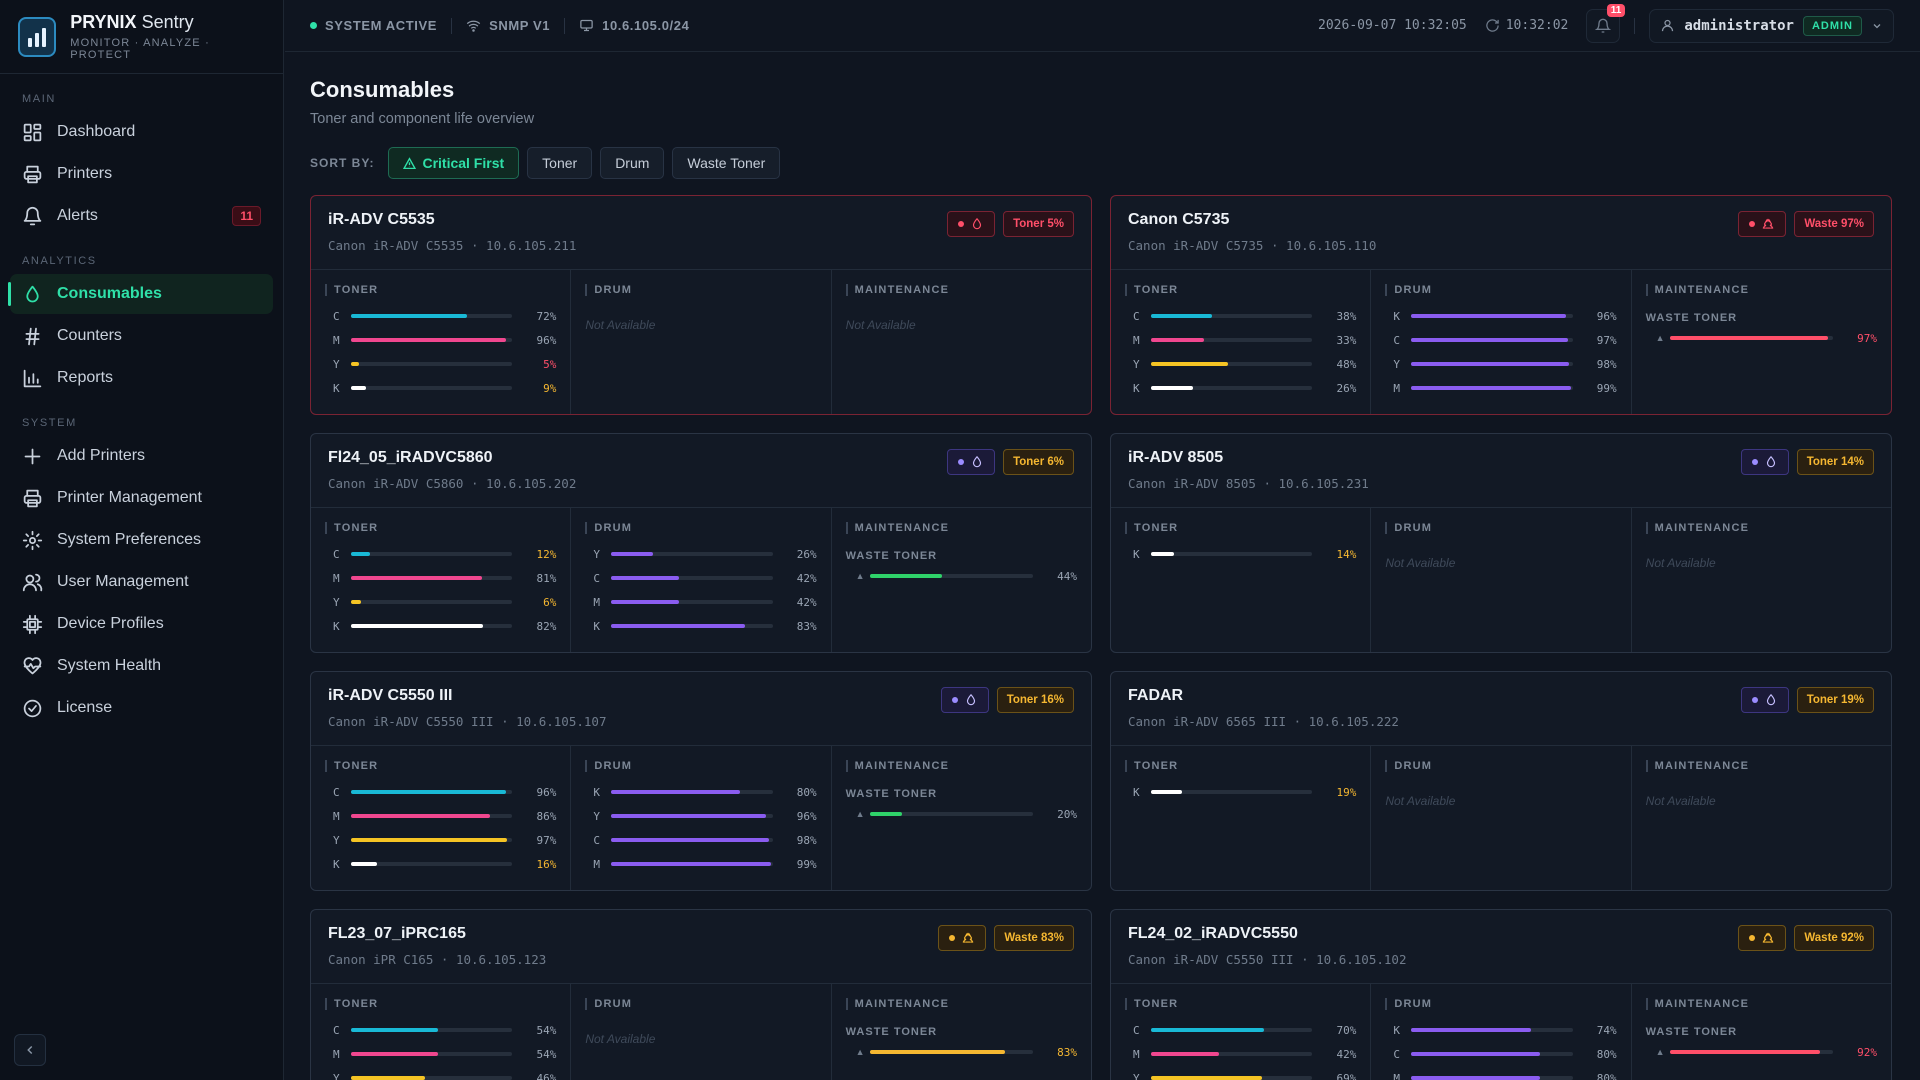  What do you see at coordinates (452, 245) in the screenshot?
I see `printer-model-ip: Canon iR-ADV C5535 · 10.6.105.211` at bounding box center [452, 245].